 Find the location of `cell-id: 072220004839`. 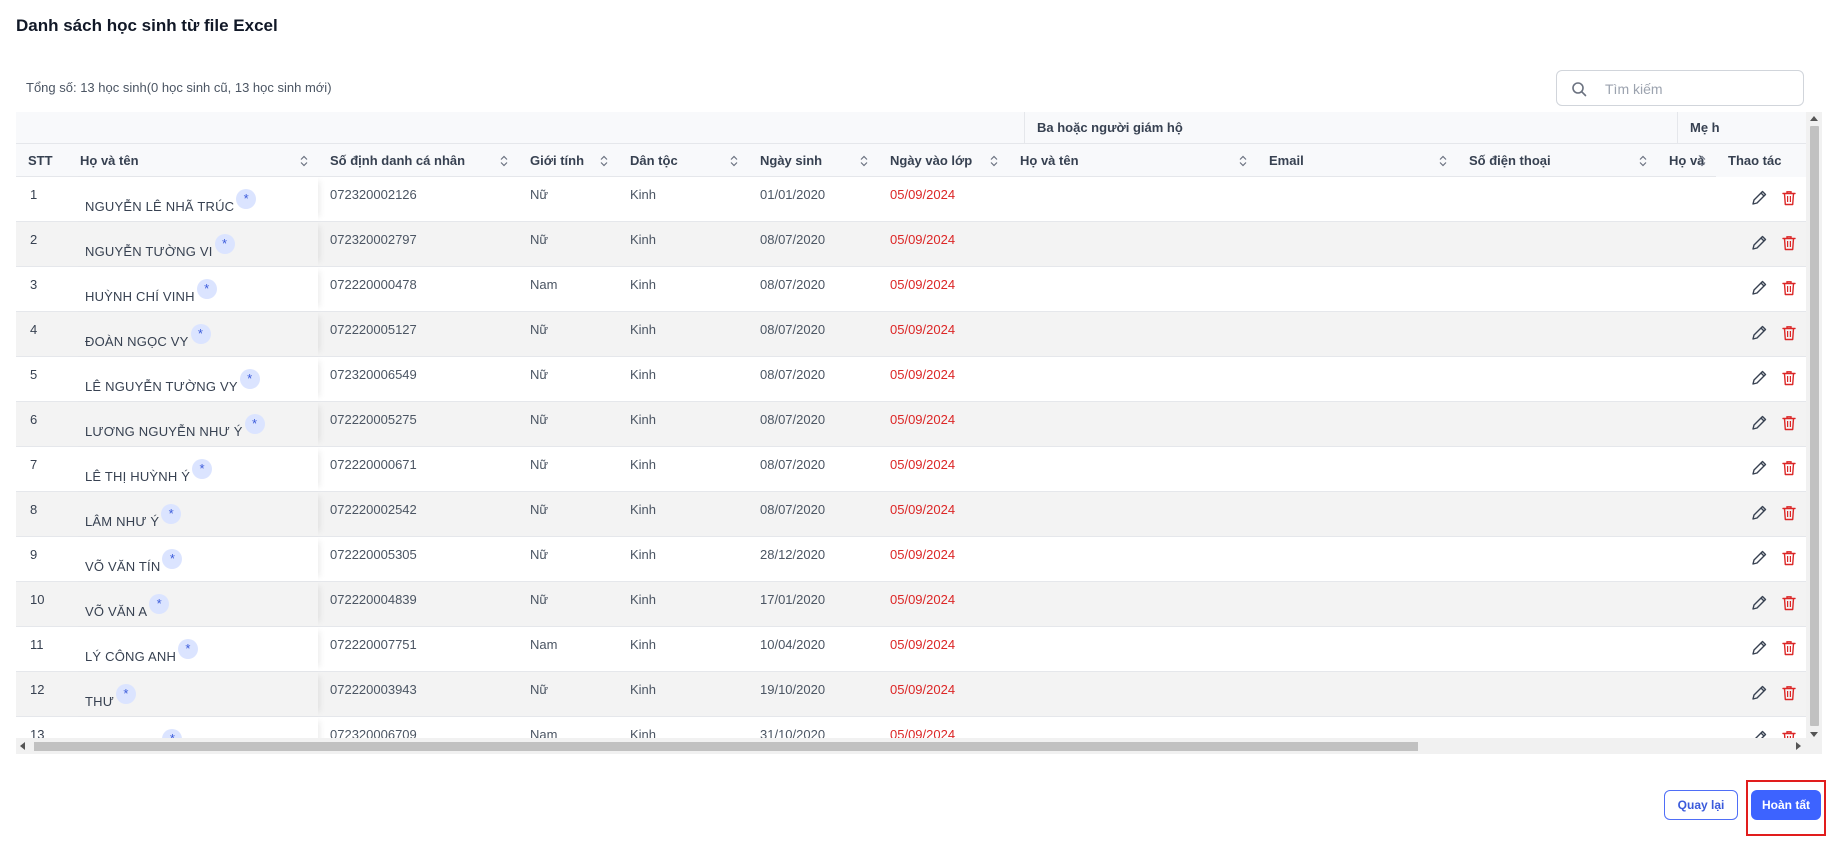

cell-id: 072220004839 is located at coordinates (373, 599).